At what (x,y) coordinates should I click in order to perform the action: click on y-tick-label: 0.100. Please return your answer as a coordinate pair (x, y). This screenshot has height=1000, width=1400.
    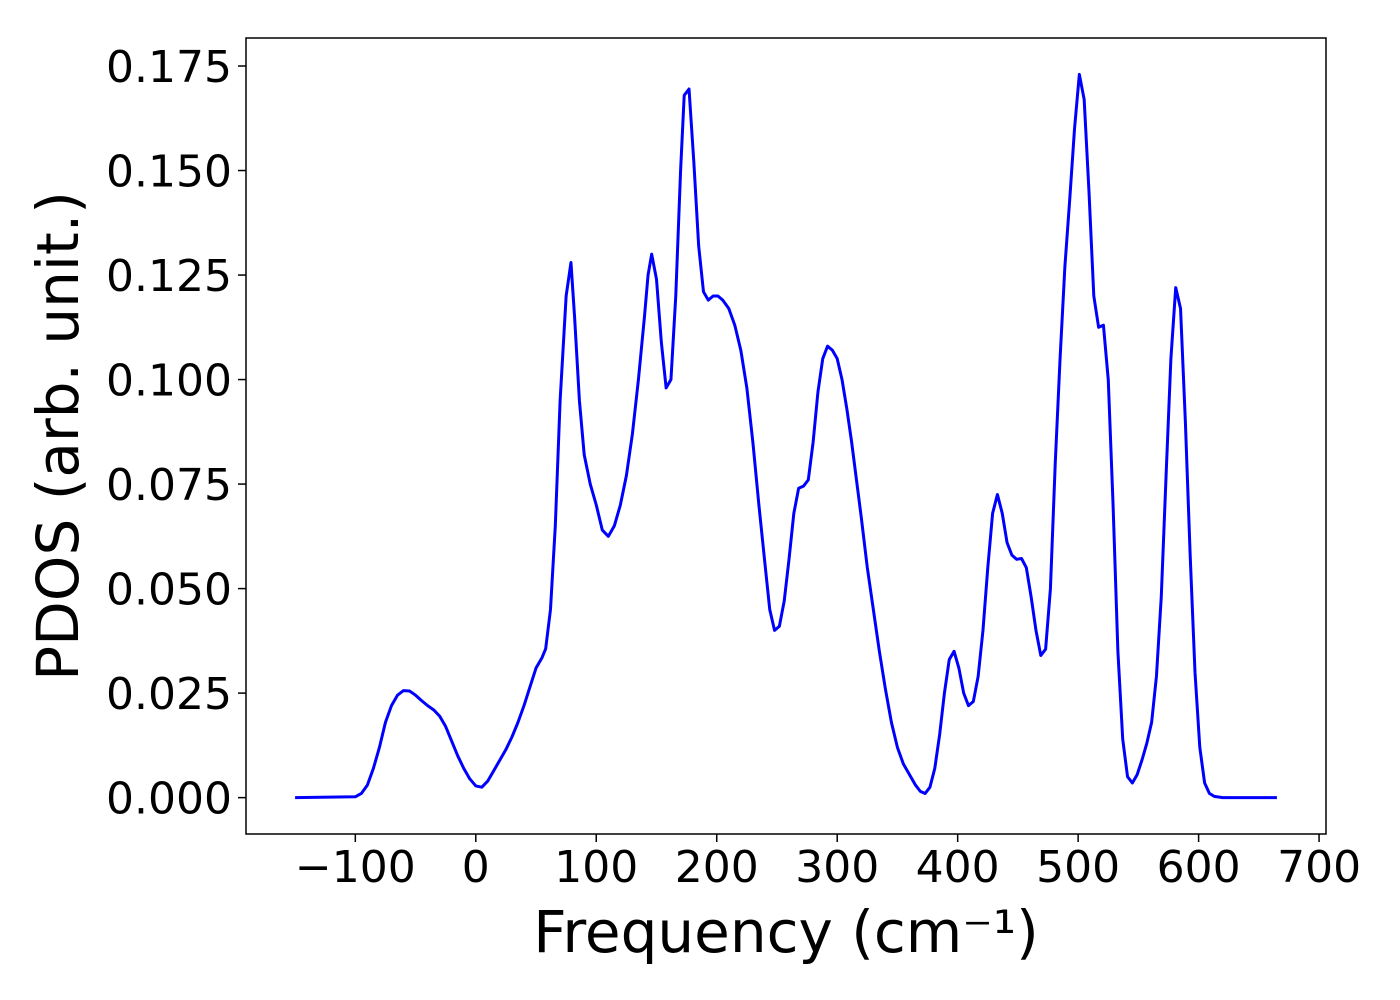
    Looking at the image, I should click on (169, 381).